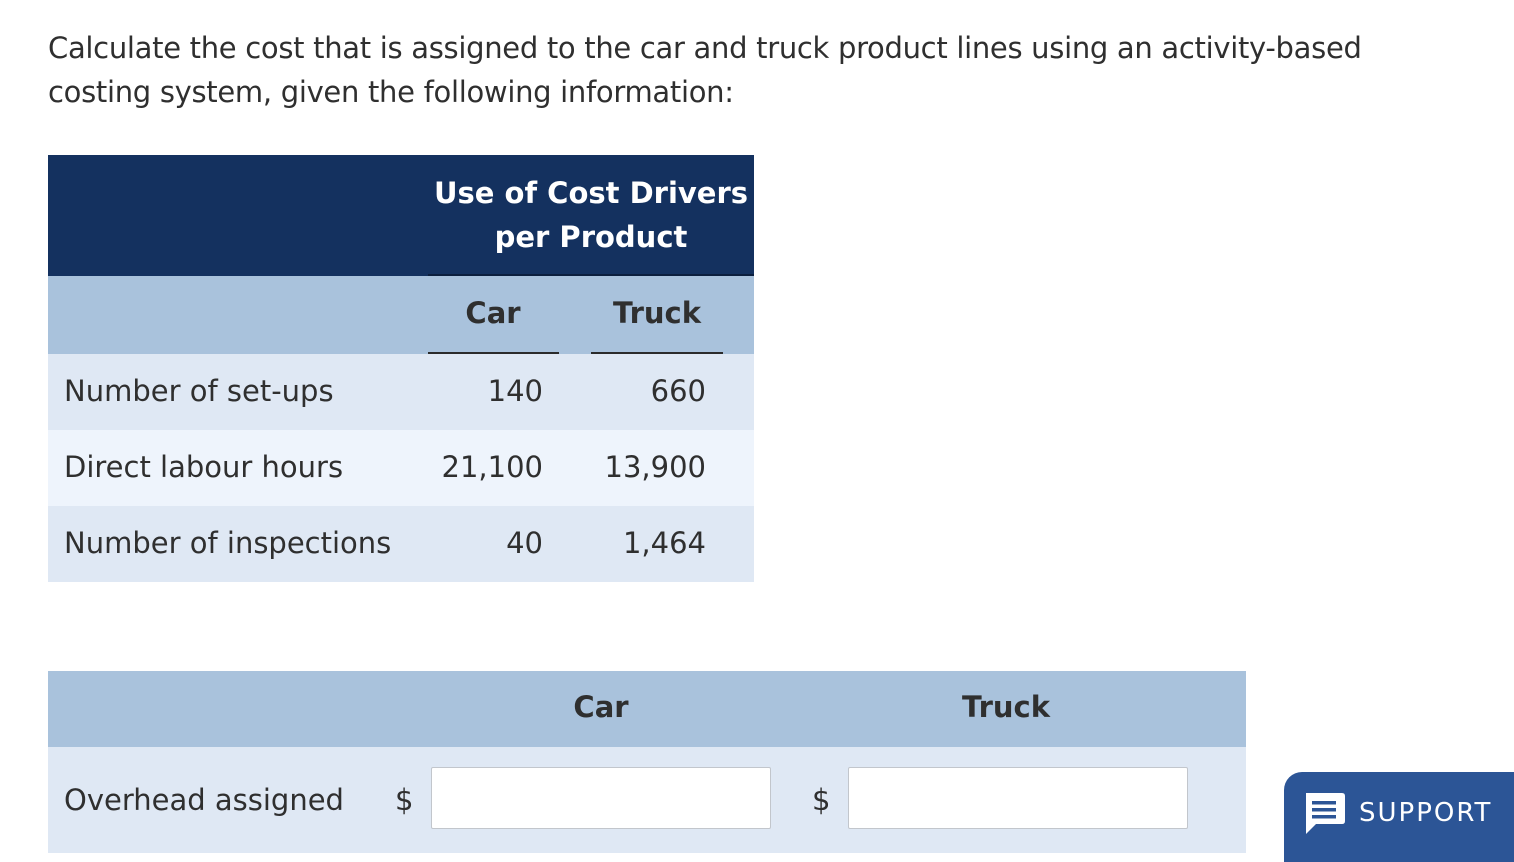 This screenshot has height=862, width=1514. Describe the element at coordinates (401, 315) in the screenshot. I see `column-header-row: Car Truck` at that location.